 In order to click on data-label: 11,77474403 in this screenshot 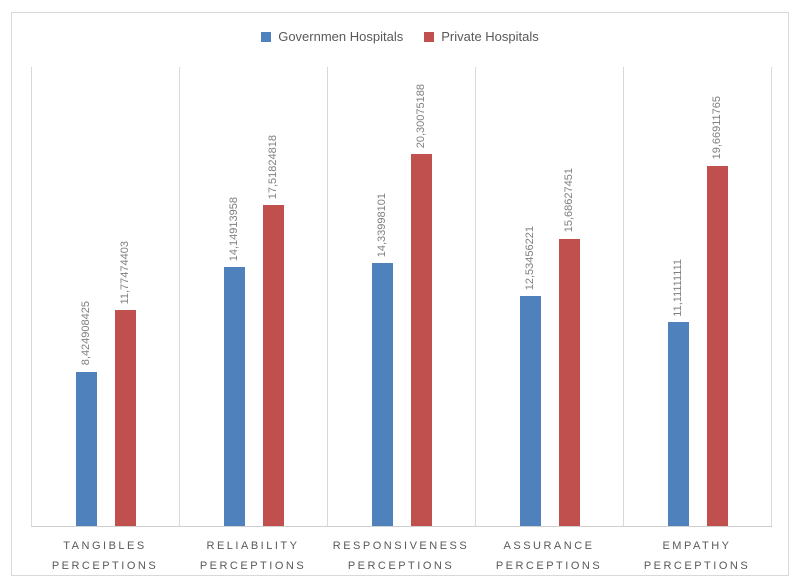, I will do `click(125, 272)`.